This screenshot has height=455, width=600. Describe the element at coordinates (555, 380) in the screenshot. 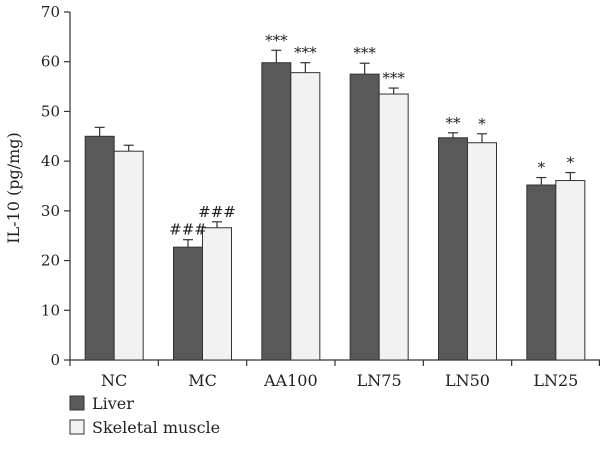

I see `x-category-label: LN25` at that location.